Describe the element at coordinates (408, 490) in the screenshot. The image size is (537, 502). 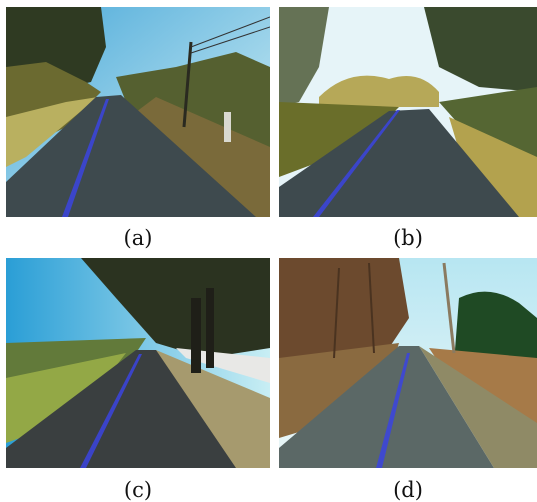
I see `caption-d: (d)` at that location.